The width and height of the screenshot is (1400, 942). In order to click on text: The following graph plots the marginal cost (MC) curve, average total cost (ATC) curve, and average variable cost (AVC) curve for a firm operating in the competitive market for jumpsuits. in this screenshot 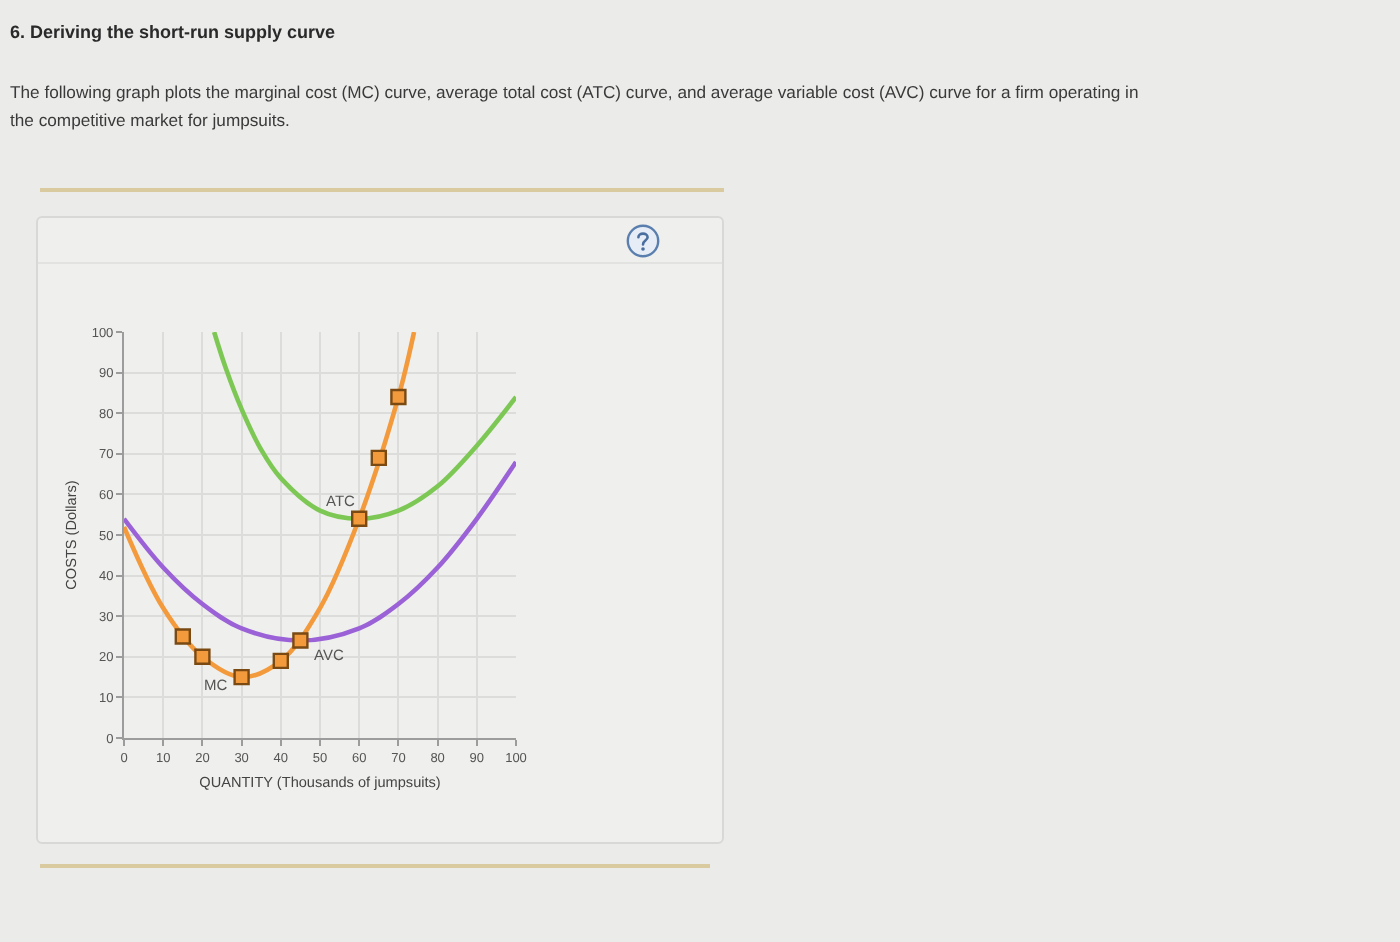, I will do `click(575, 107)`.